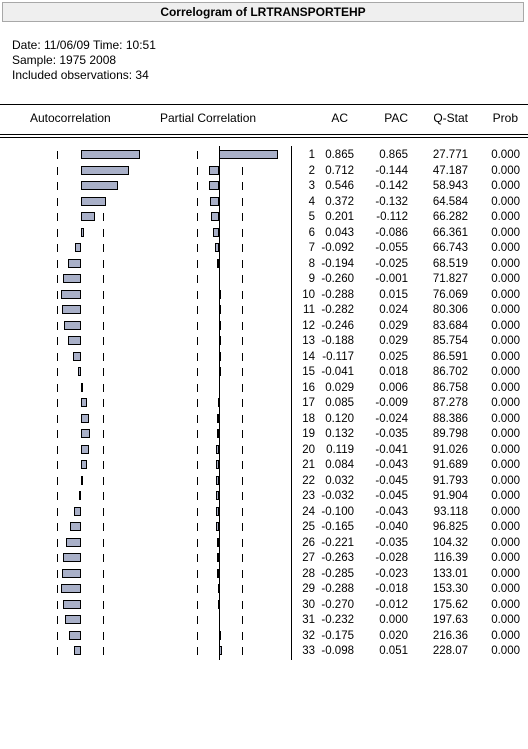 The image size is (528, 749). I want to click on pac-value-cell: 0.015, so click(393, 294).